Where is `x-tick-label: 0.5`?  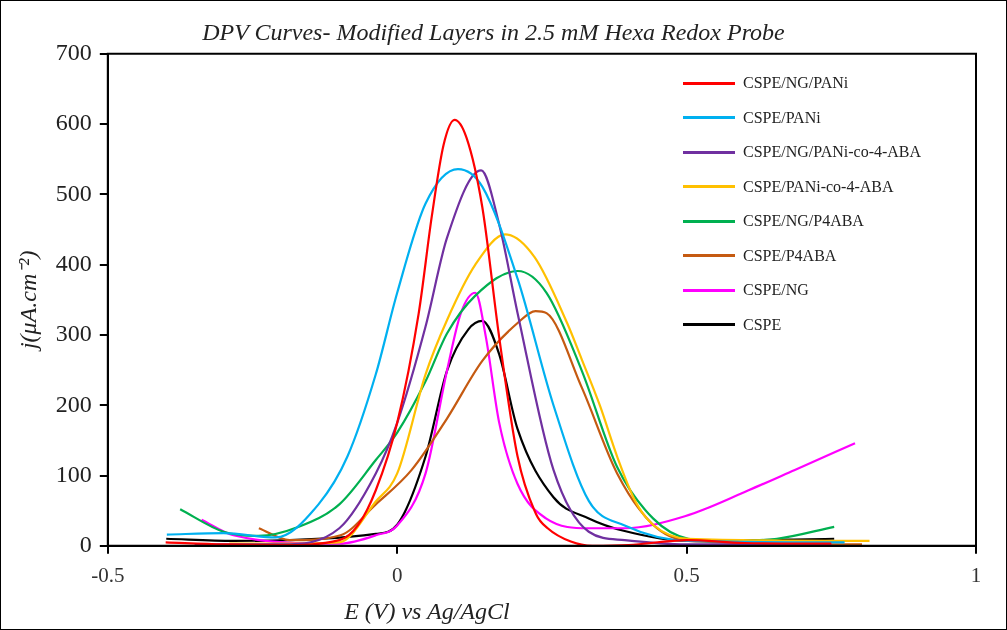 x-tick-label: 0.5 is located at coordinates (686, 574).